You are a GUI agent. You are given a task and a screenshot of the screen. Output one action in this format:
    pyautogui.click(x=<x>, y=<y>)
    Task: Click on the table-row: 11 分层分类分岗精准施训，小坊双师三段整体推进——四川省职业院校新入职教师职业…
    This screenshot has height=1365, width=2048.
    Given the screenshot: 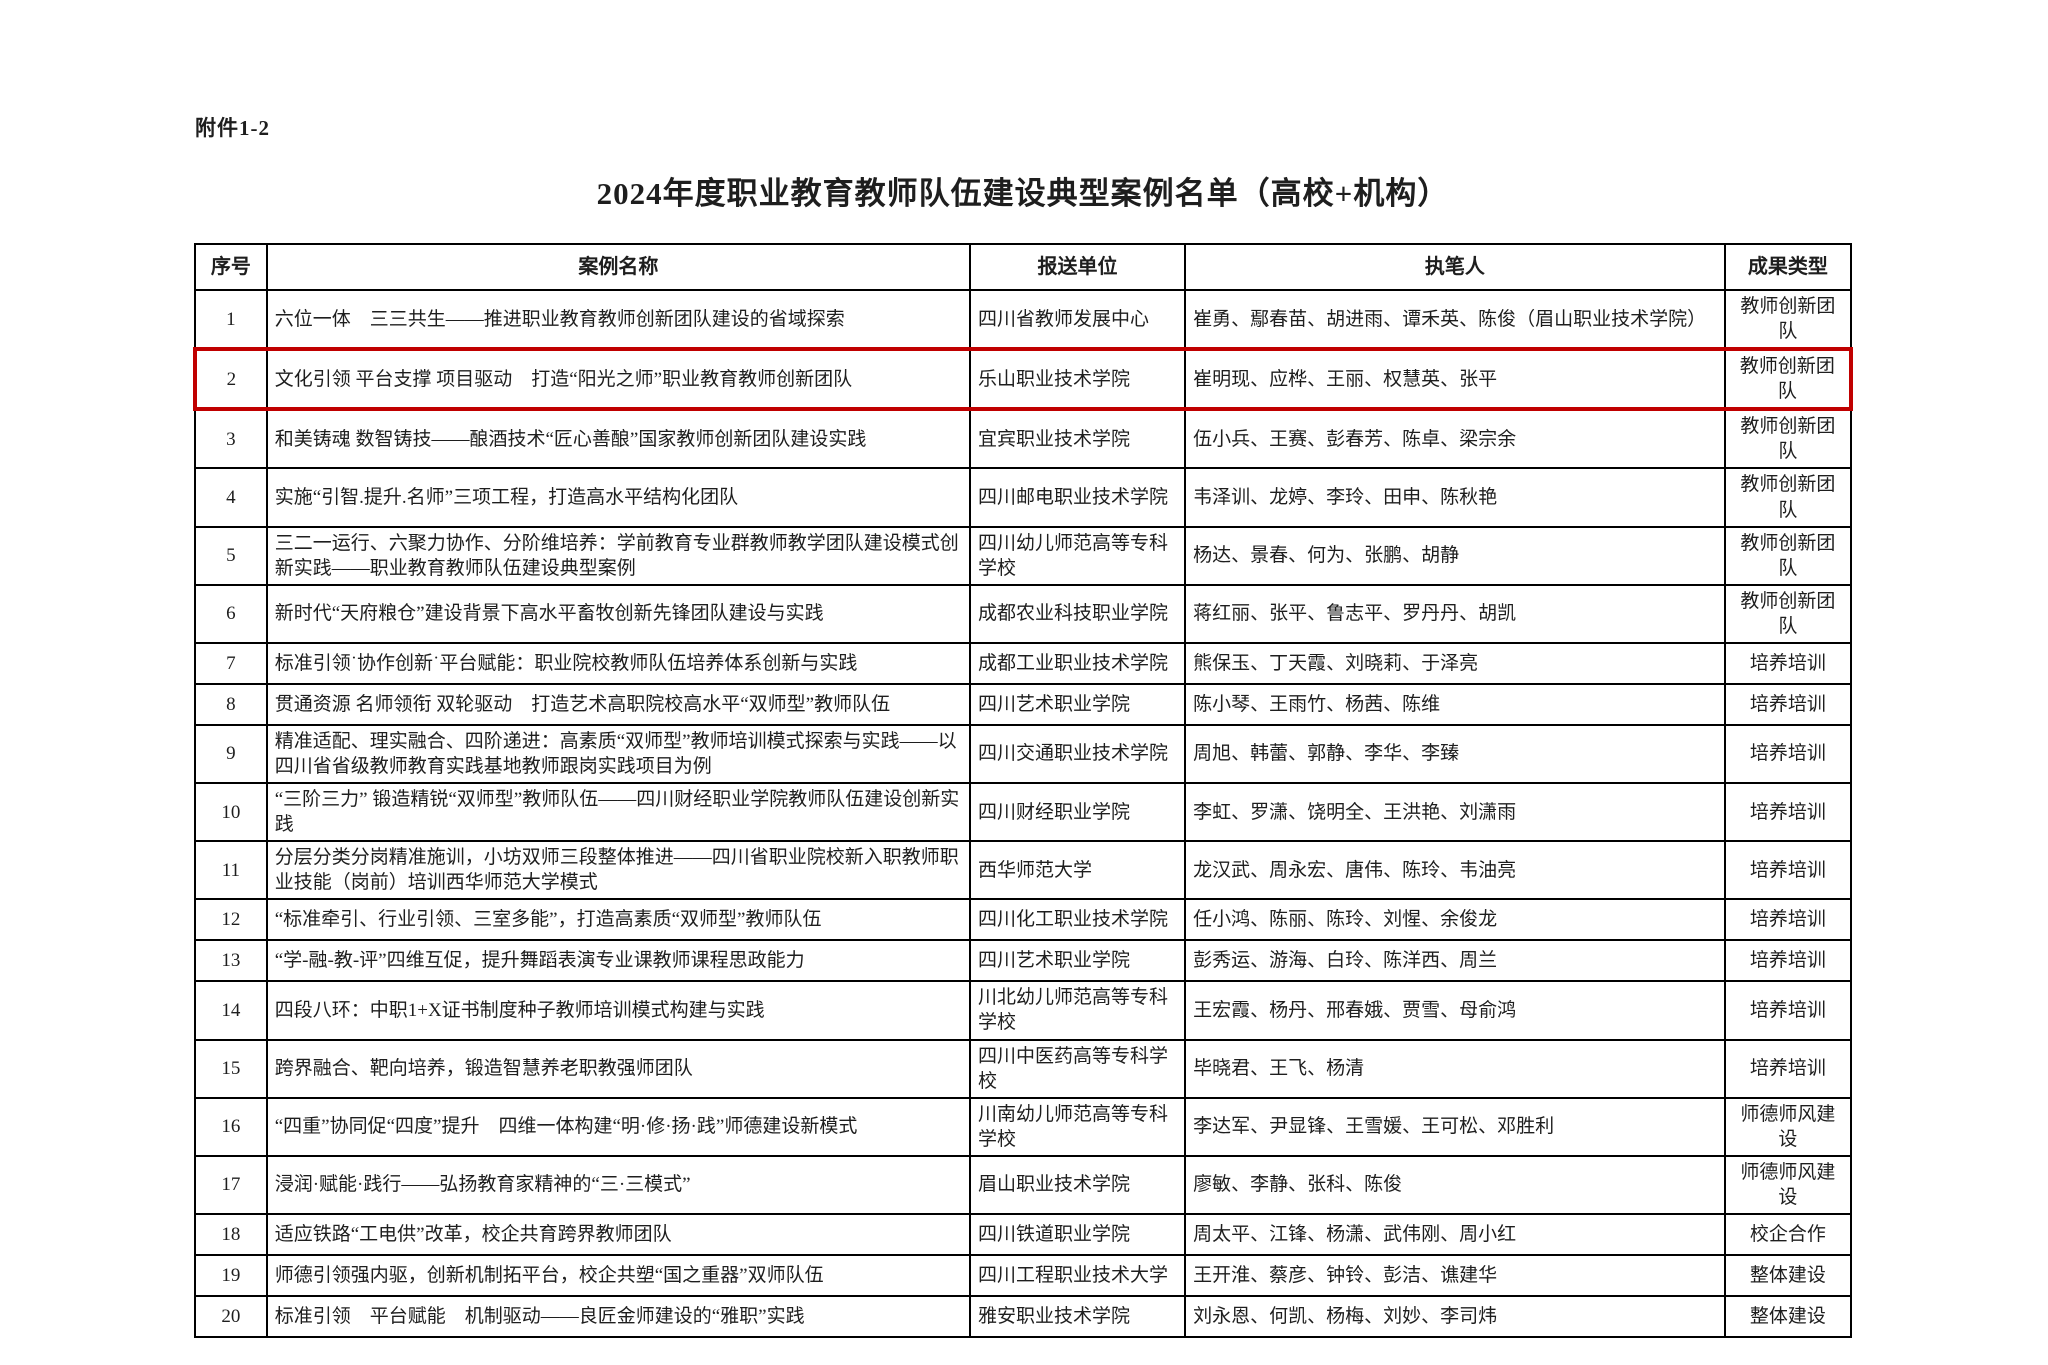 What is the action you would take?
    pyautogui.click(x=1023, y=870)
    